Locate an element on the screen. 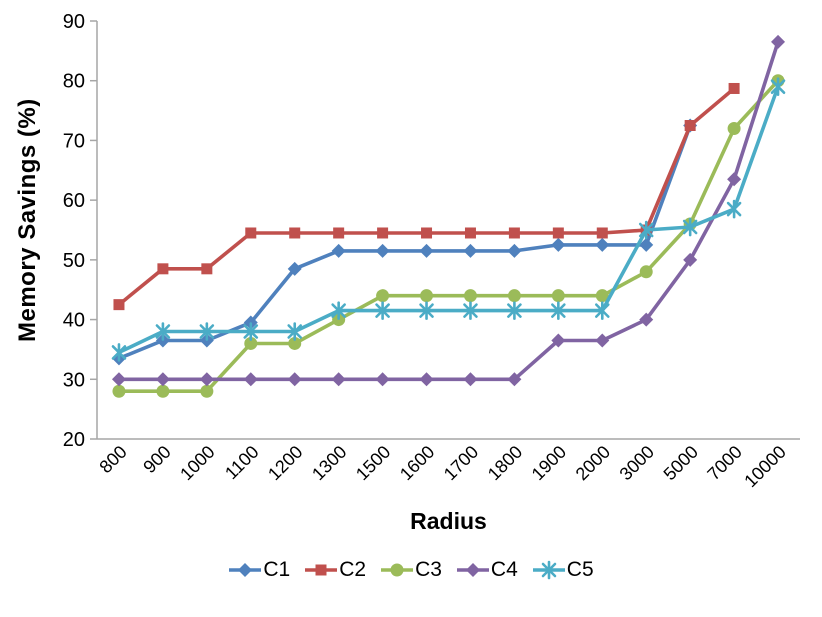 This screenshot has height=617, width=822. legend-item-C5: C5 is located at coordinates (563, 570).